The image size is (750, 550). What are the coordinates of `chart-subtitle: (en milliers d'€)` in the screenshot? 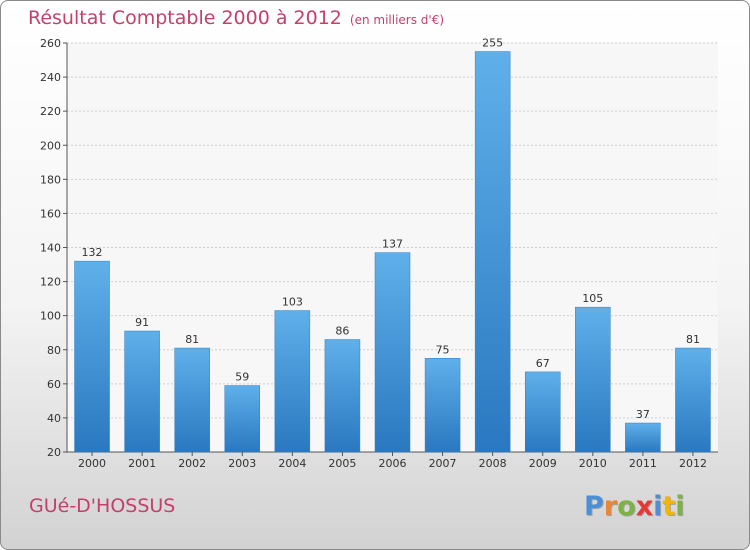 It's located at (397, 20).